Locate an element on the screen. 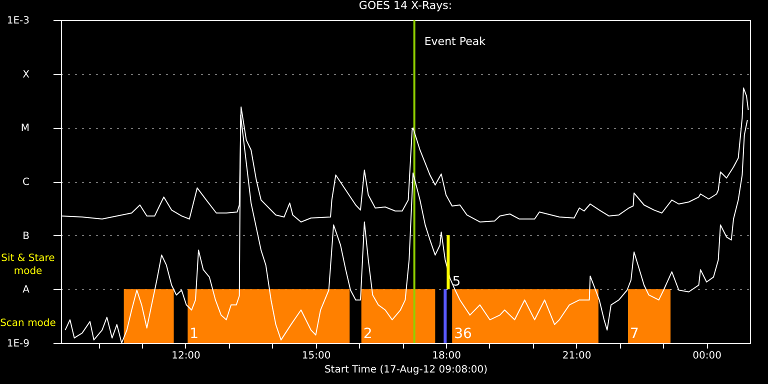 Image resolution: width=768 pixels, height=384 pixels. y-tick-label: X is located at coordinates (26, 74).